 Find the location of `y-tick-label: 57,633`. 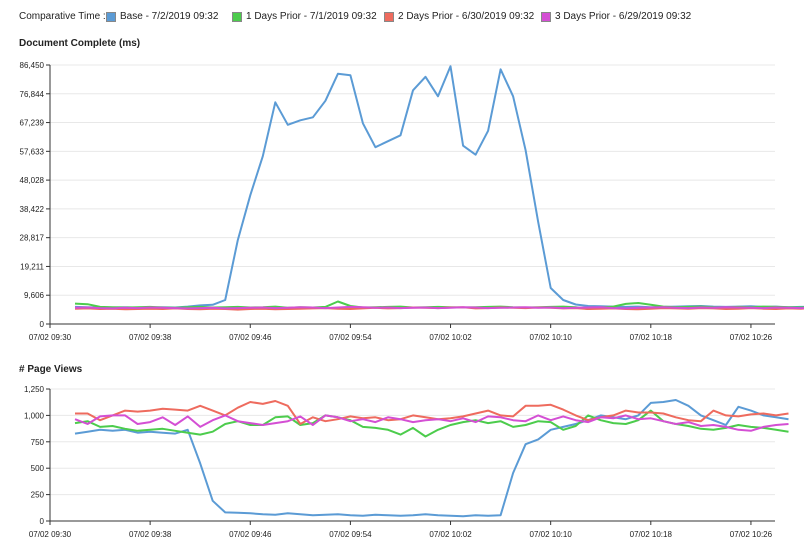

y-tick-label: 57,633 is located at coordinates (32, 151).